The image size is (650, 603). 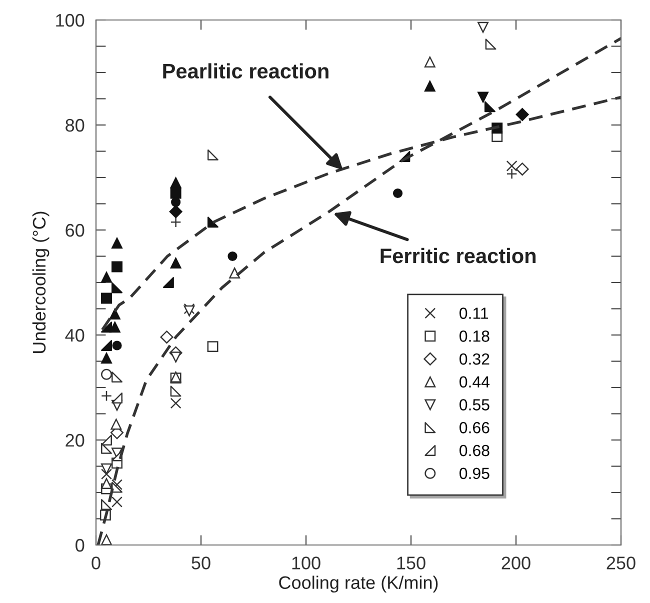 What do you see at coordinates (475, 382) in the screenshot?
I see `legend-label: 0.44` at bounding box center [475, 382].